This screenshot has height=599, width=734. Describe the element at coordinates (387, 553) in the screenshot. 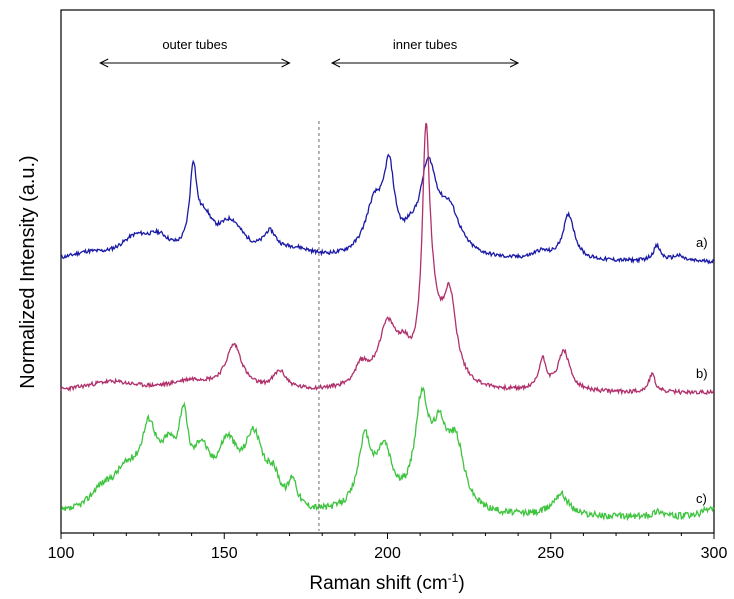

I see `x-tick-label: 200` at that location.